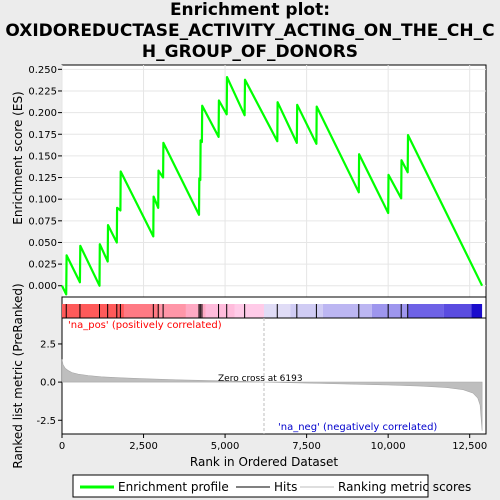 The image size is (500, 500). I want to click on metric-y-axis-label: Ranked list metric (PreRanked), so click(18, 375).